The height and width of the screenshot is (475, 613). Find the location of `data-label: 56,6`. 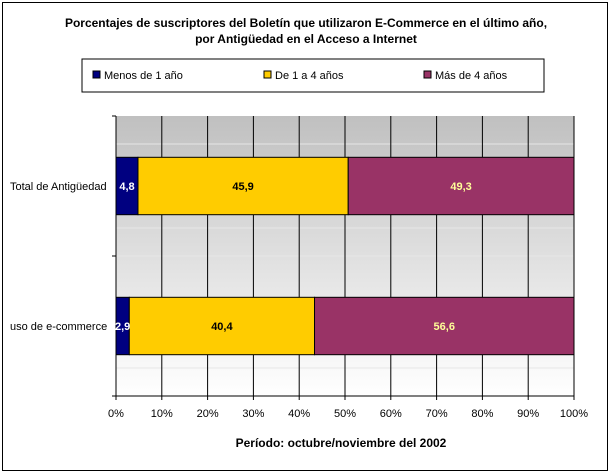

data-label: 56,6 is located at coordinates (444, 327).